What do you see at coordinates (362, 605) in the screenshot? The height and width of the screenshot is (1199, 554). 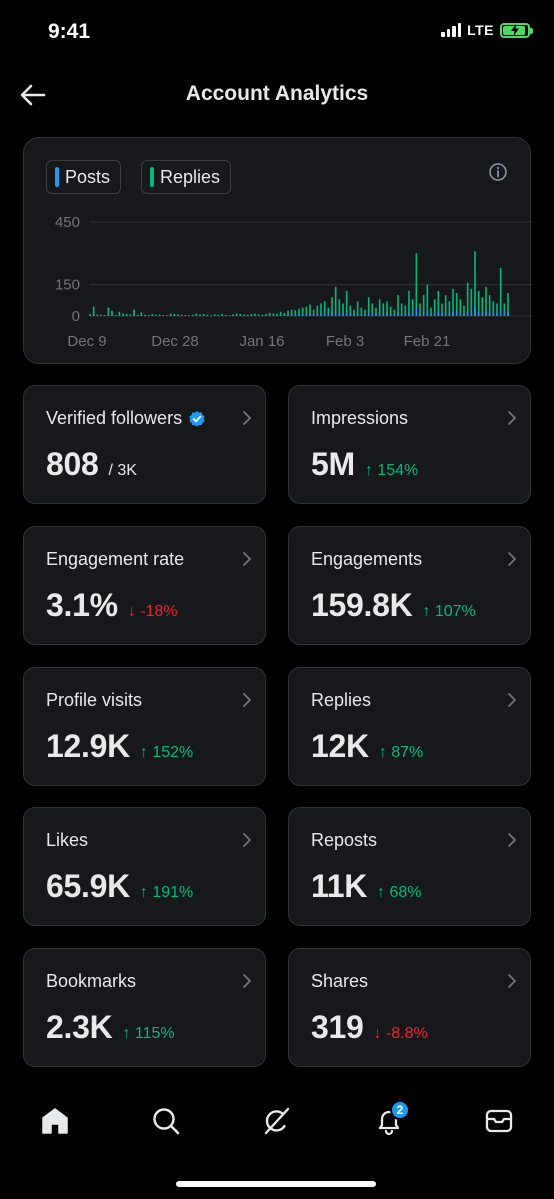 I see `stat-value: 159.8K` at bounding box center [362, 605].